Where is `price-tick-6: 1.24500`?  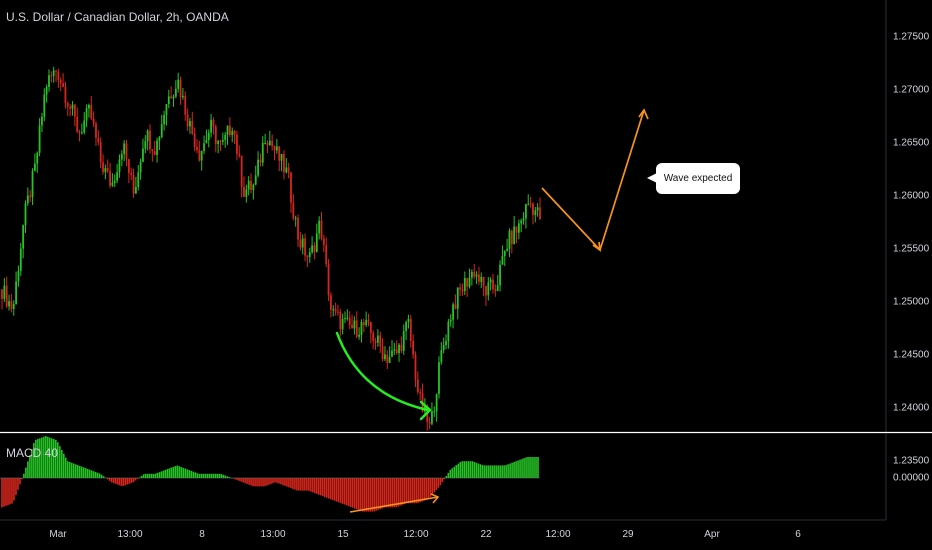
price-tick-6: 1.24500 is located at coordinates (911, 355).